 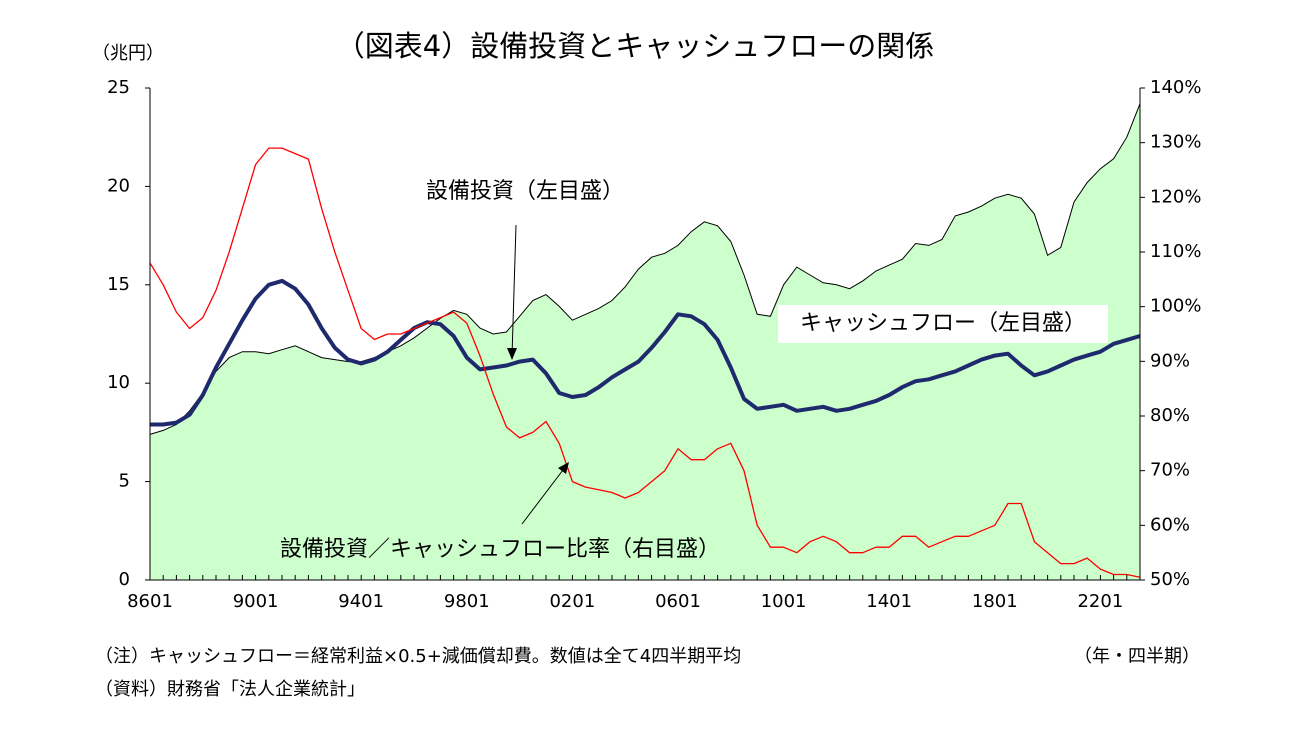 What do you see at coordinates (361, 601) in the screenshot?
I see `x-tick-label: 9401` at bounding box center [361, 601].